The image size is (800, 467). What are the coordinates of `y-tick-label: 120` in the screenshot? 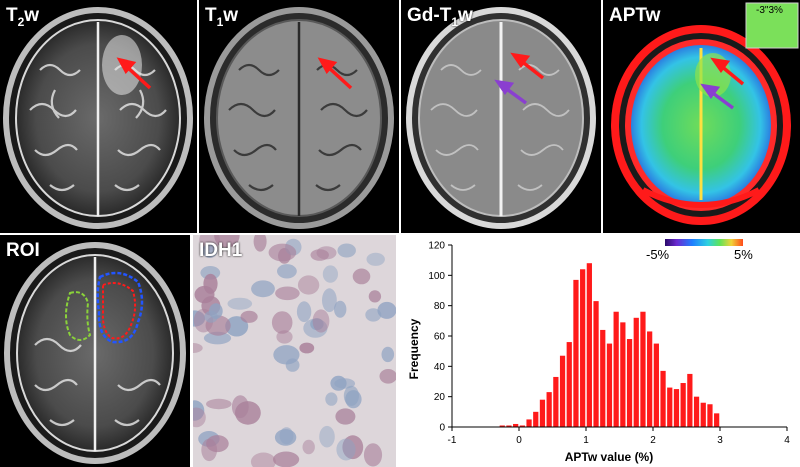 It's located at (436, 246).